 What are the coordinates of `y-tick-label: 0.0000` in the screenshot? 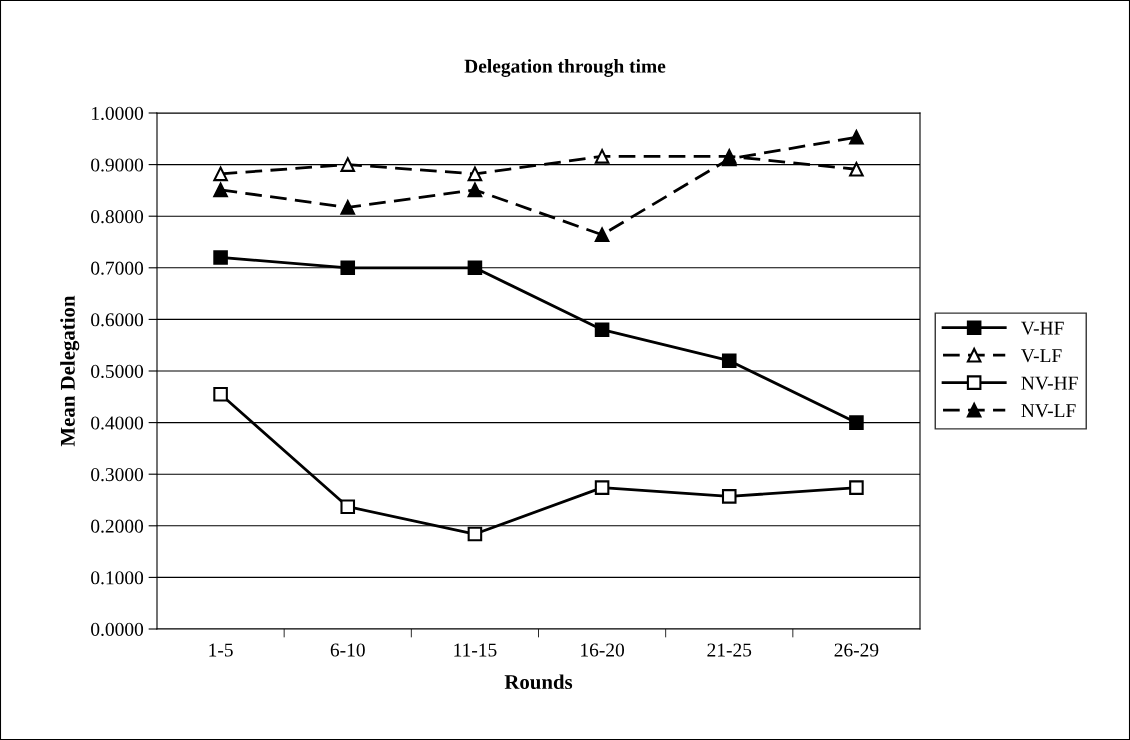 It's located at (117, 629).